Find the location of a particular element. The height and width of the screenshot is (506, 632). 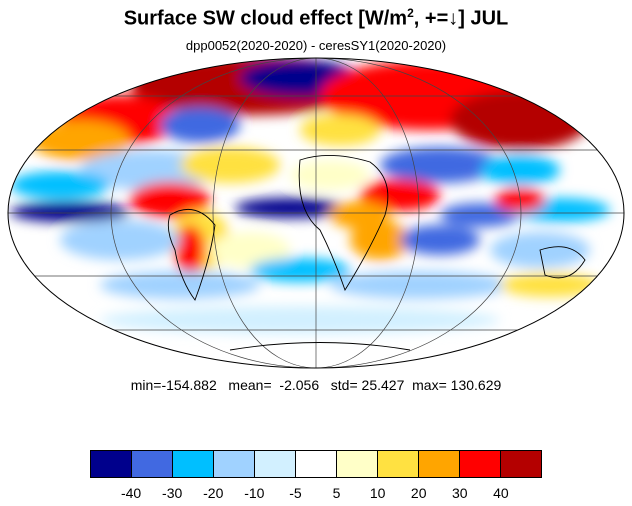

colorbar-label: -30 is located at coordinates (172, 493).